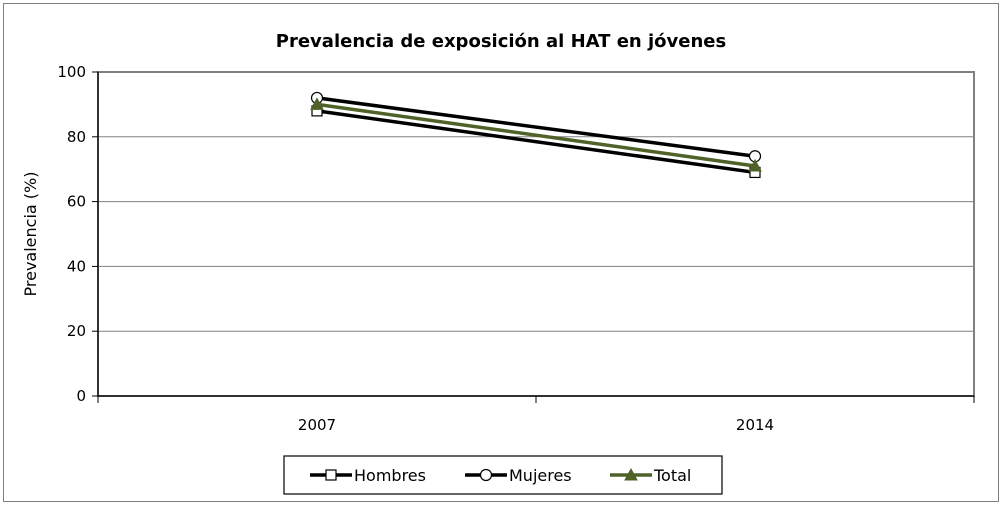 Image resolution: width=1006 pixels, height=507 pixels. What do you see at coordinates (672, 475) in the screenshot?
I see `legend-label-total: Total` at bounding box center [672, 475].